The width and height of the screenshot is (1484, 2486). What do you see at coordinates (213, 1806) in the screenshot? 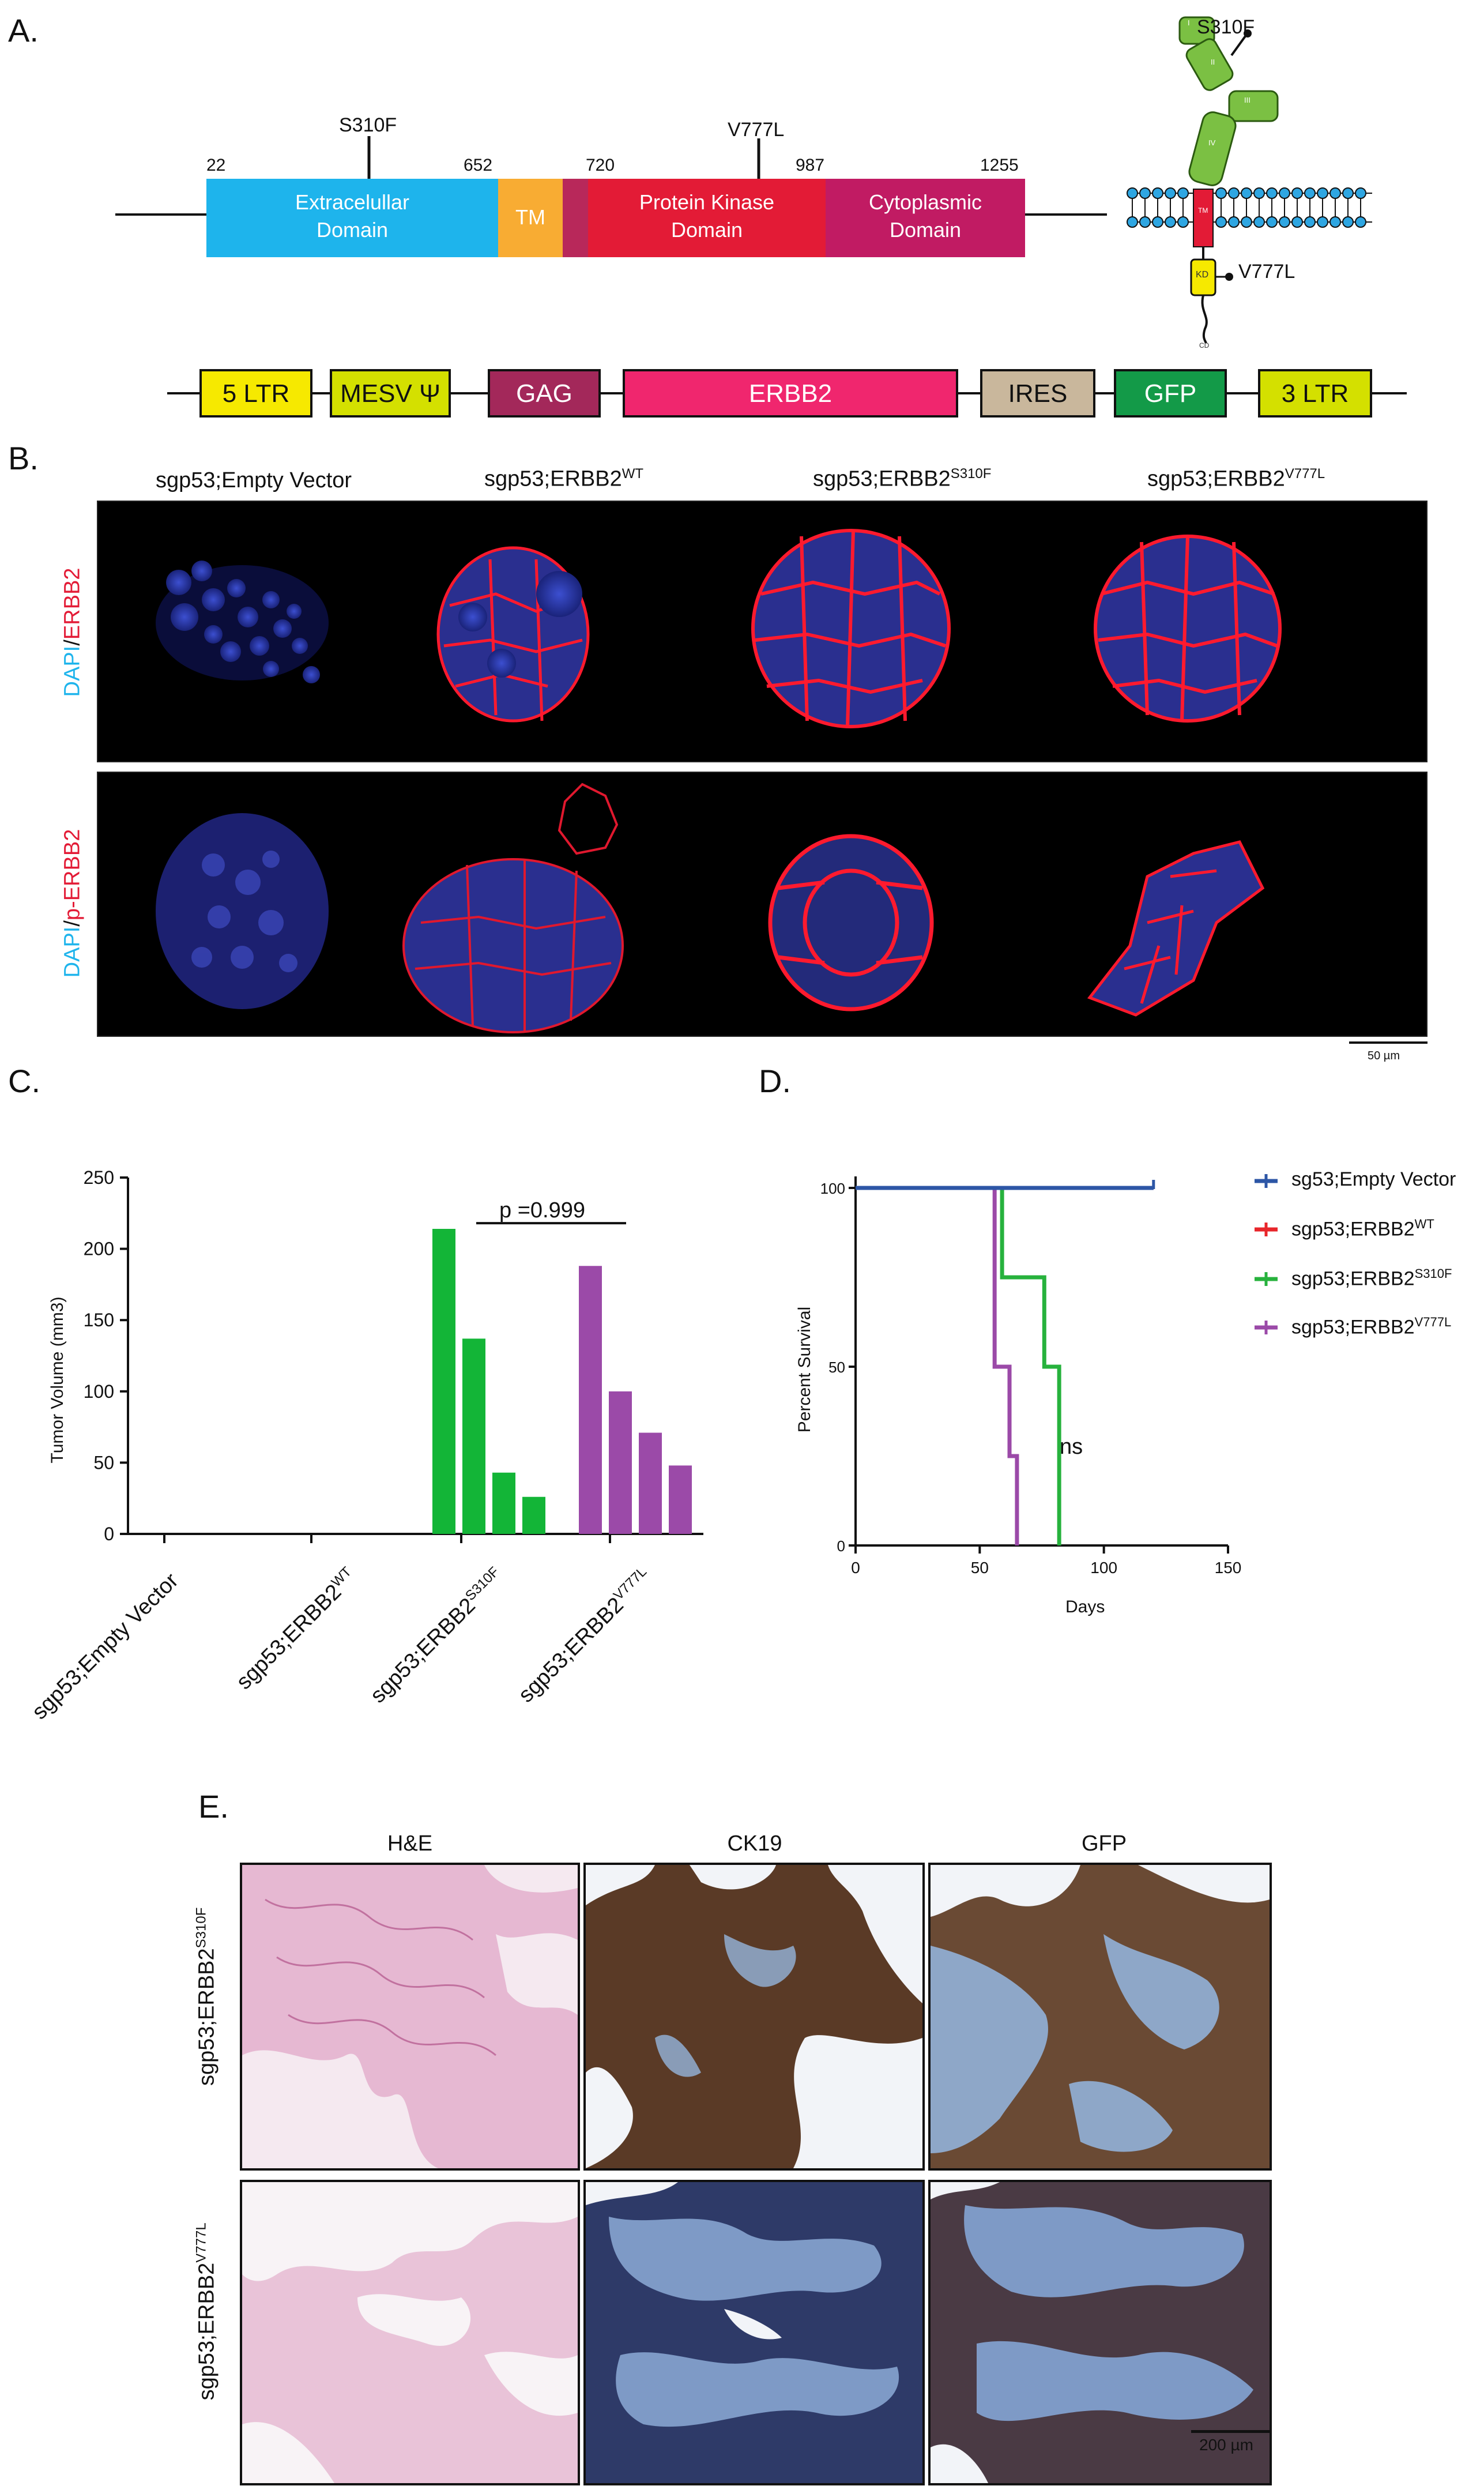
I see `panel-label-e: E.` at bounding box center [213, 1806].